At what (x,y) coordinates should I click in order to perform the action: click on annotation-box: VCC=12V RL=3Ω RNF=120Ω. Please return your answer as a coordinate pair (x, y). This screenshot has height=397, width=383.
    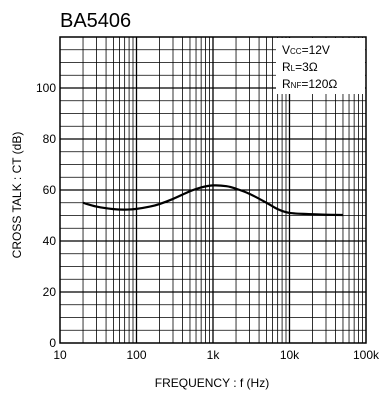
    Looking at the image, I should click on (320, 66).